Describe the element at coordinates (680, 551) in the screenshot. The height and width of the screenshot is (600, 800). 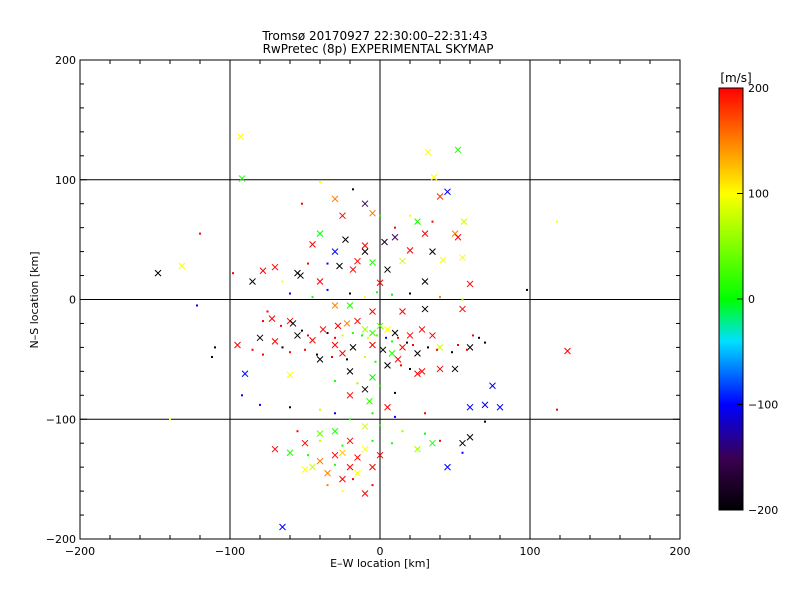
I see `x-tick-label: 200` at that location.